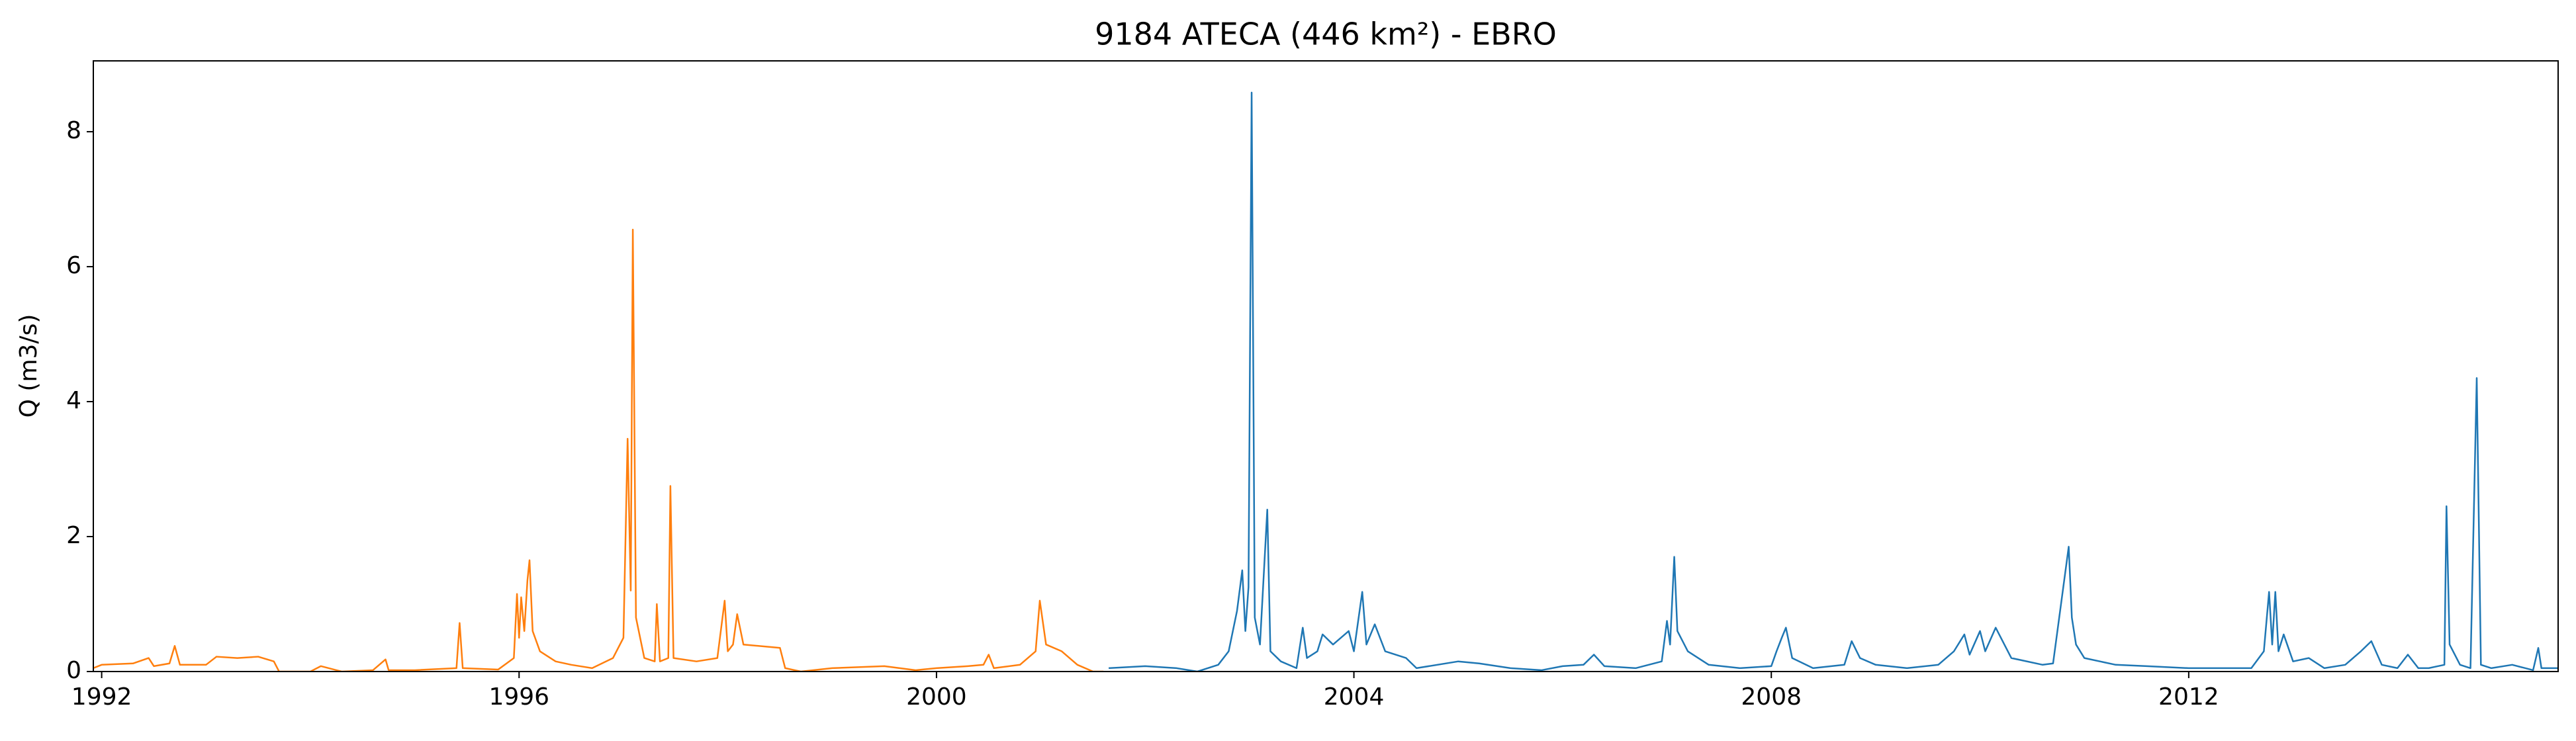 The width and height of the screenshot is (2576, 741). What do you see at coordinates (1326, 34) in the screenshot?
I see `chart-title: 9184 ATECA (446 km²) - EBRO` at bounding box center [1326, 34].